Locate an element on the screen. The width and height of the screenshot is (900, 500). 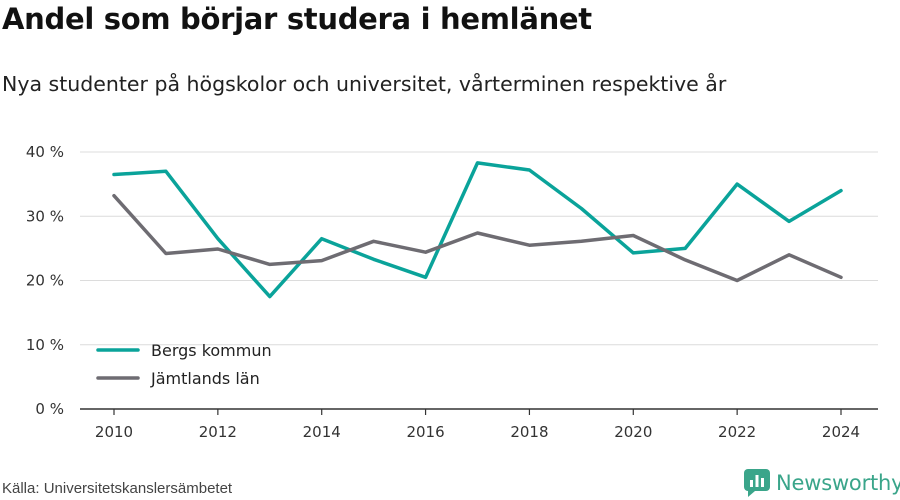
y-tick-label: 10 % is located at coordinates (45, 345).